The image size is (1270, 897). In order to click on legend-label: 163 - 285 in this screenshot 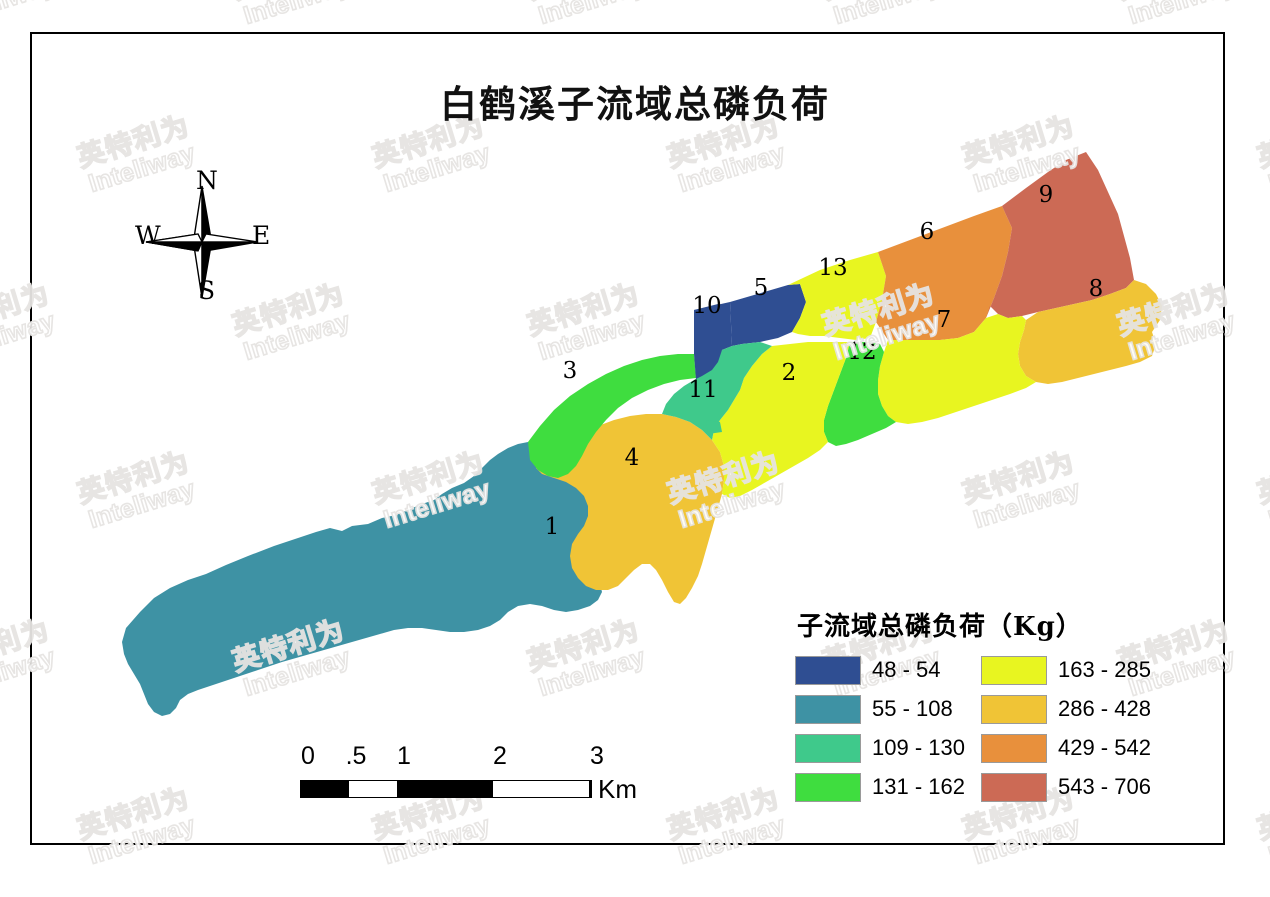, I will do `click(1104, 669)`.